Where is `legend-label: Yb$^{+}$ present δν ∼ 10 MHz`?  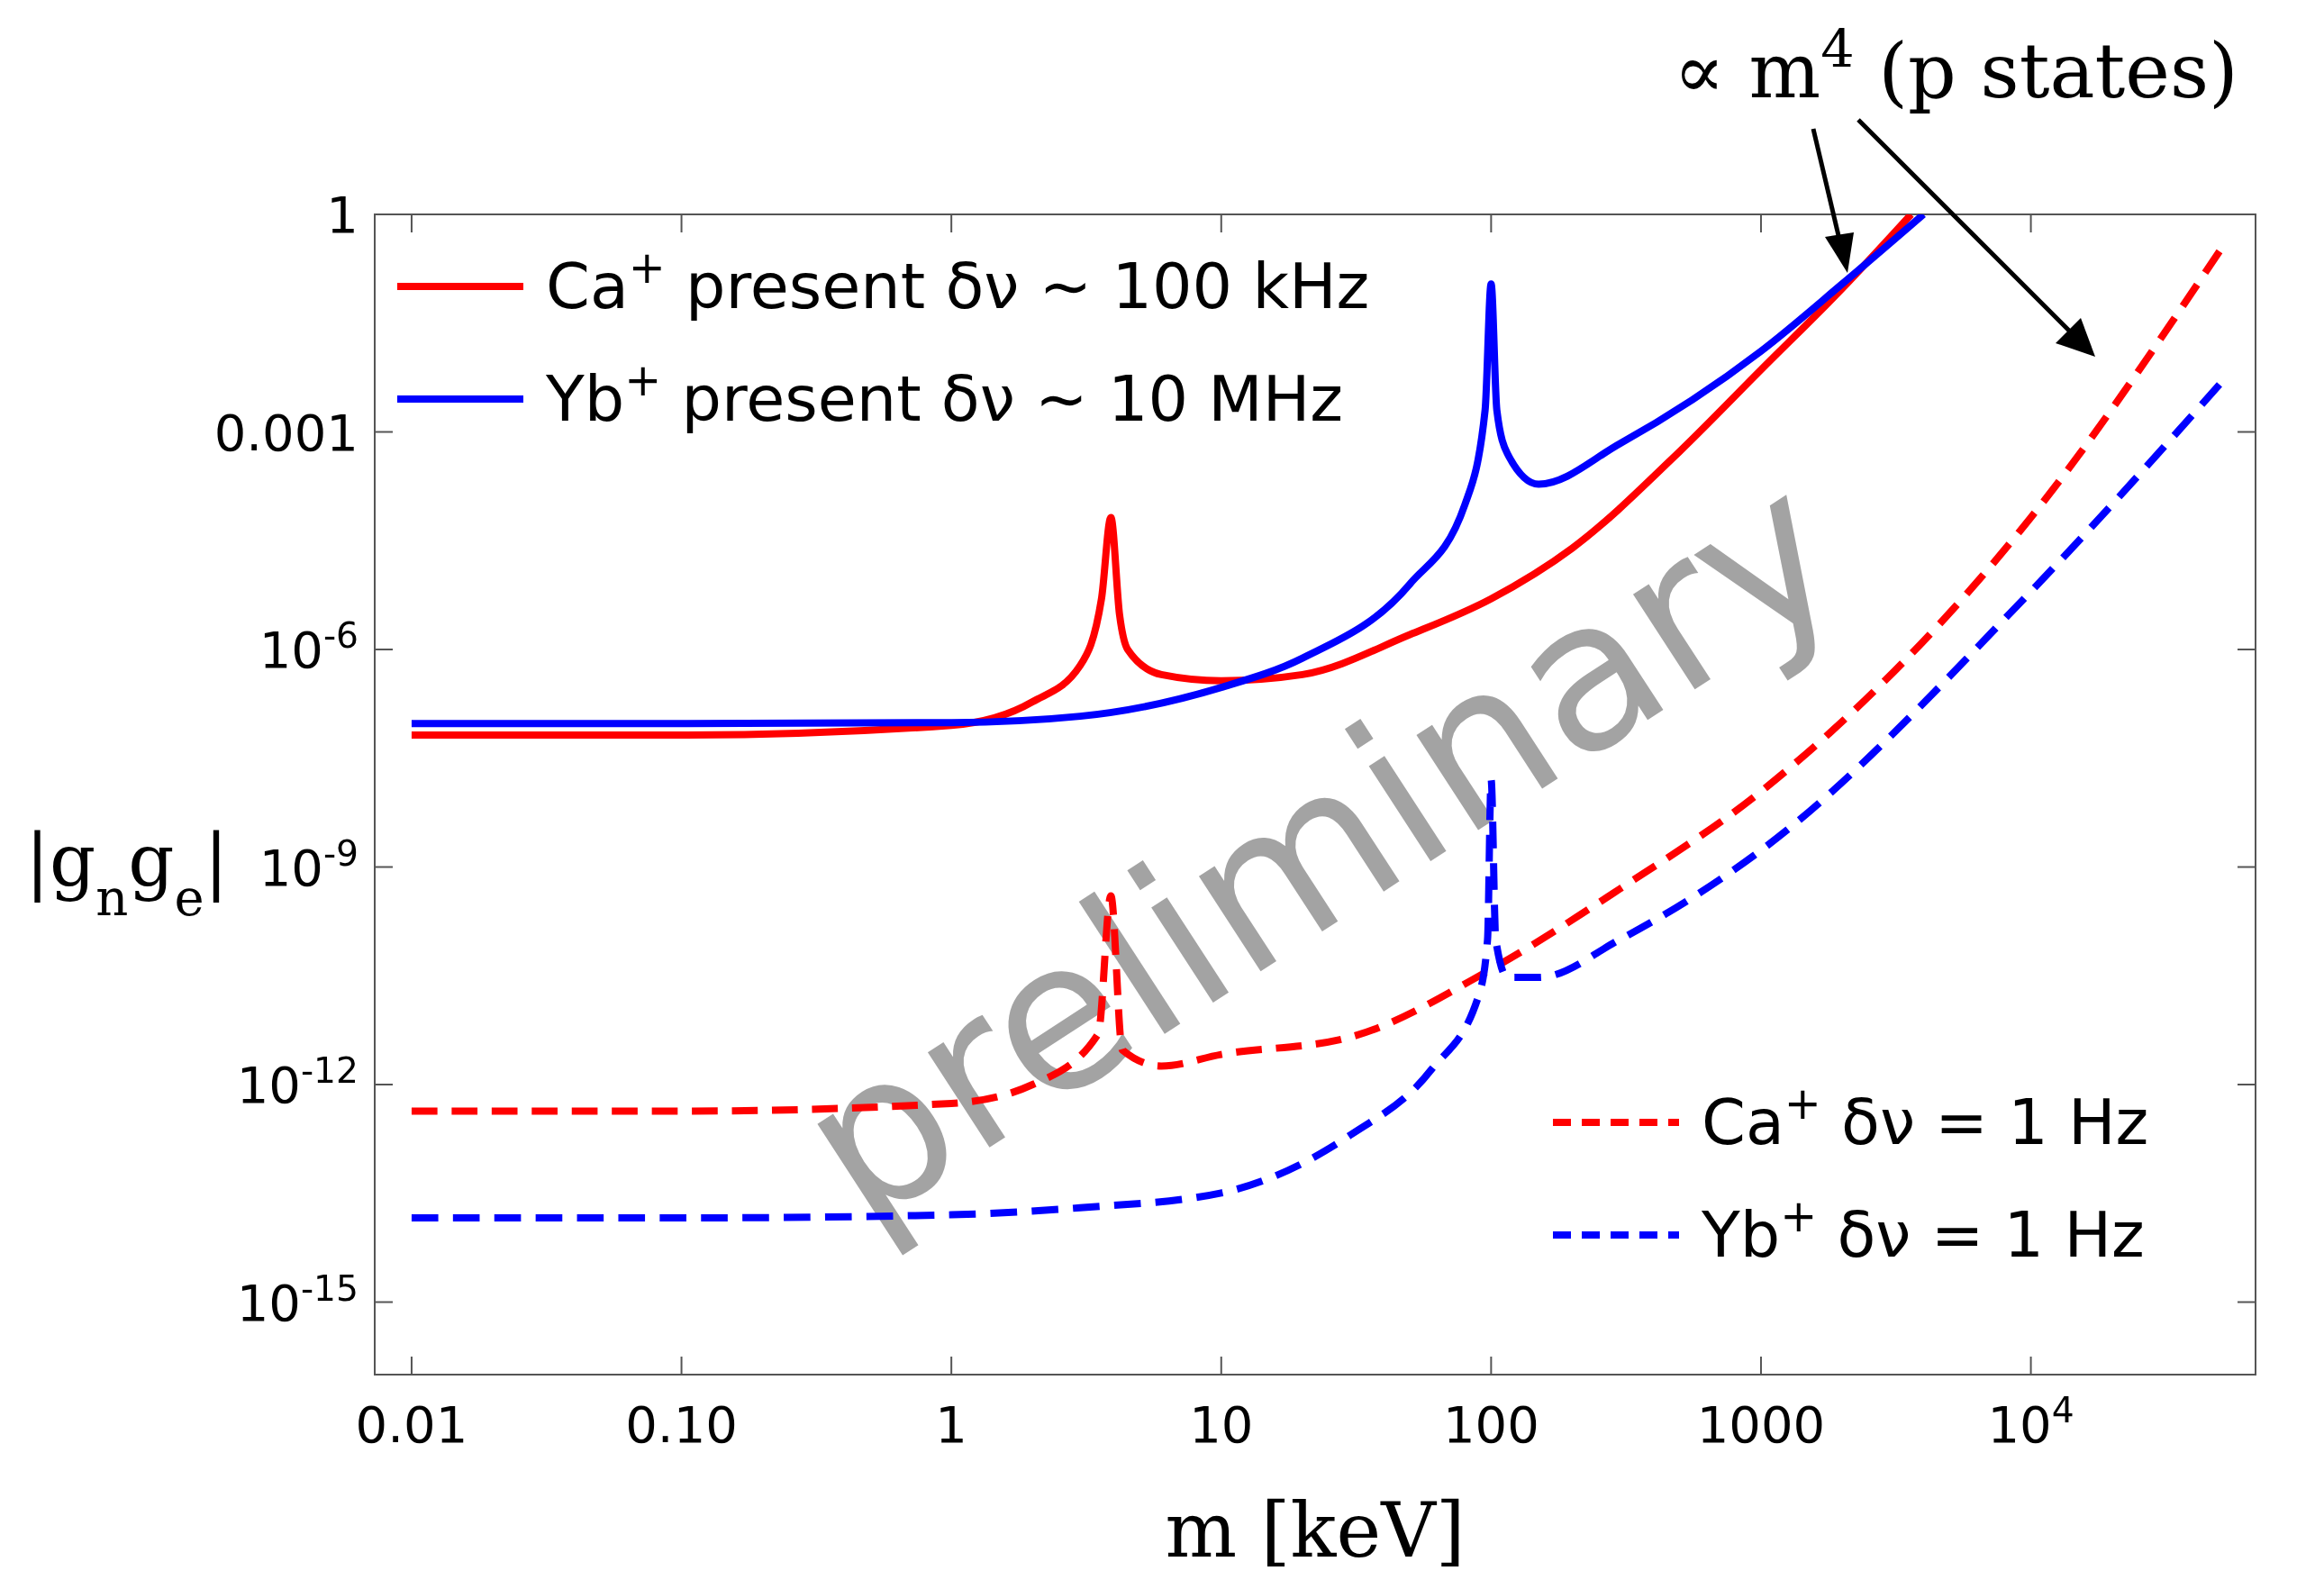 legend-label: Yb$^{+}$ present δν ∼ 10 MHz is located at coordinates (945, 395).